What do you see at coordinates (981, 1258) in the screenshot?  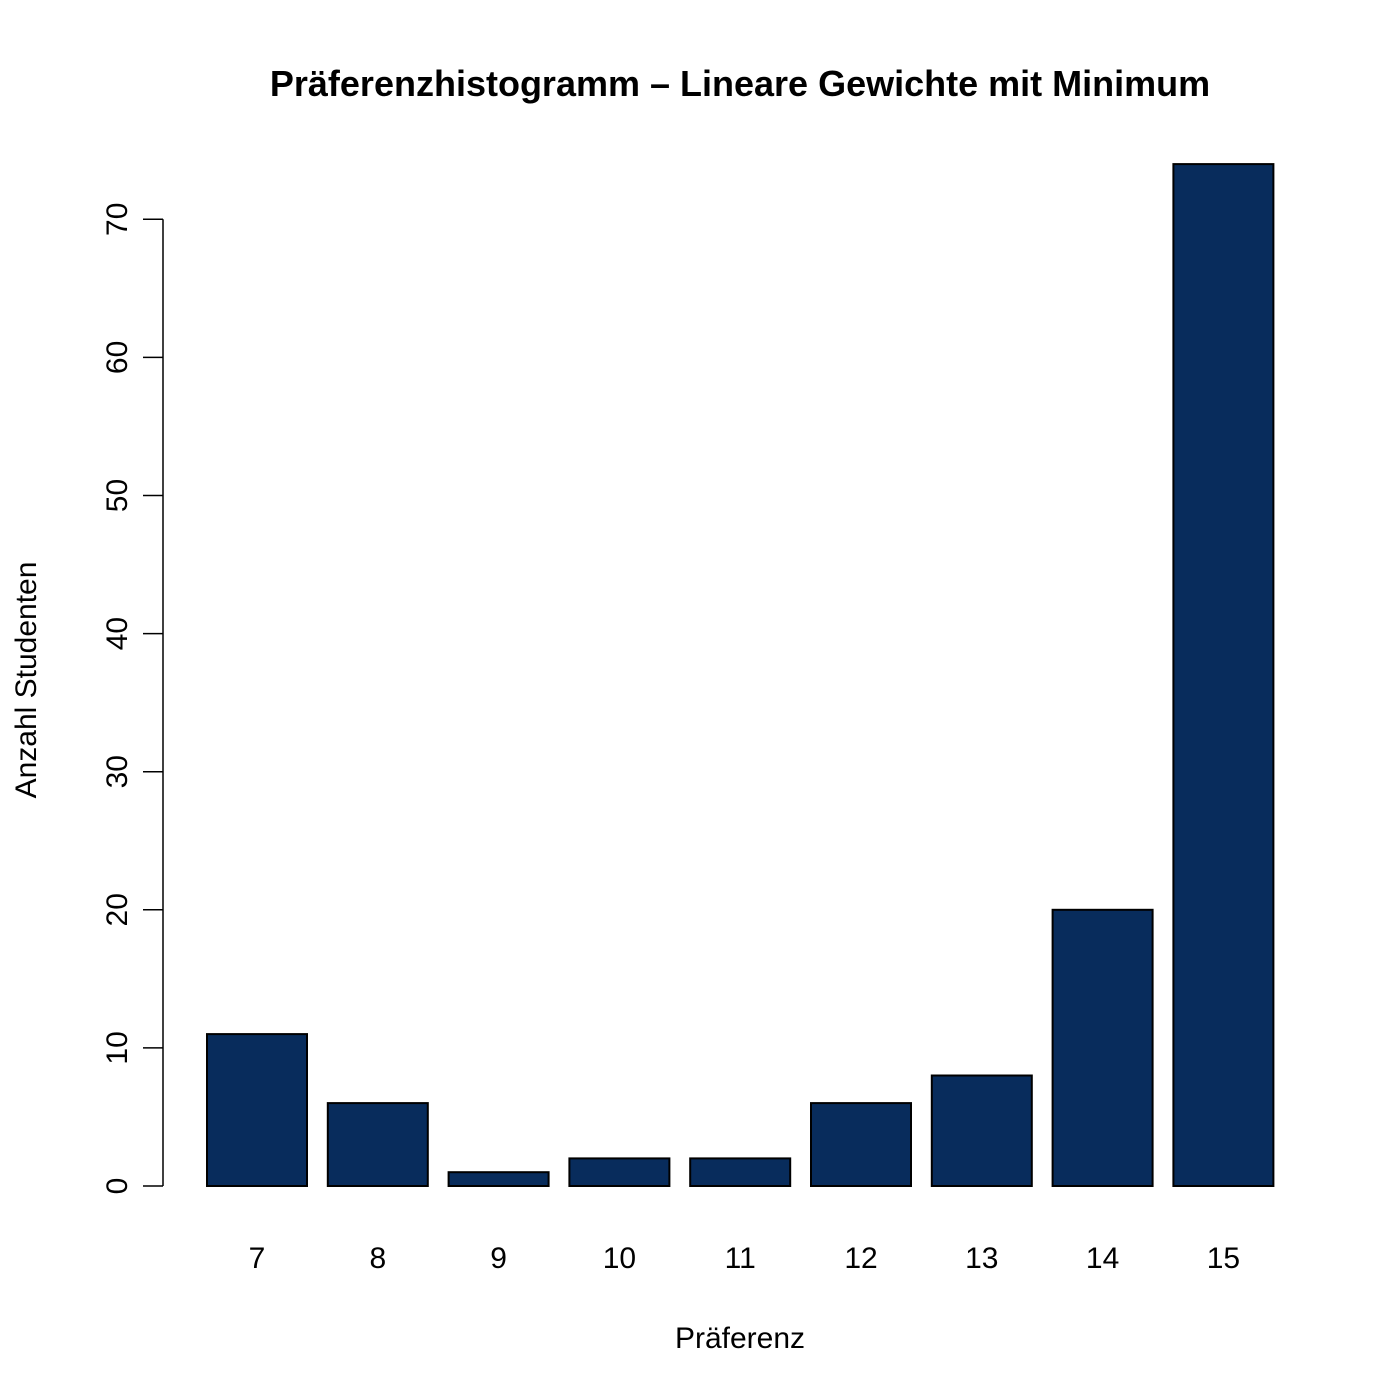 I see `x-tick-label: 13` at bounding box center [981, 1258].